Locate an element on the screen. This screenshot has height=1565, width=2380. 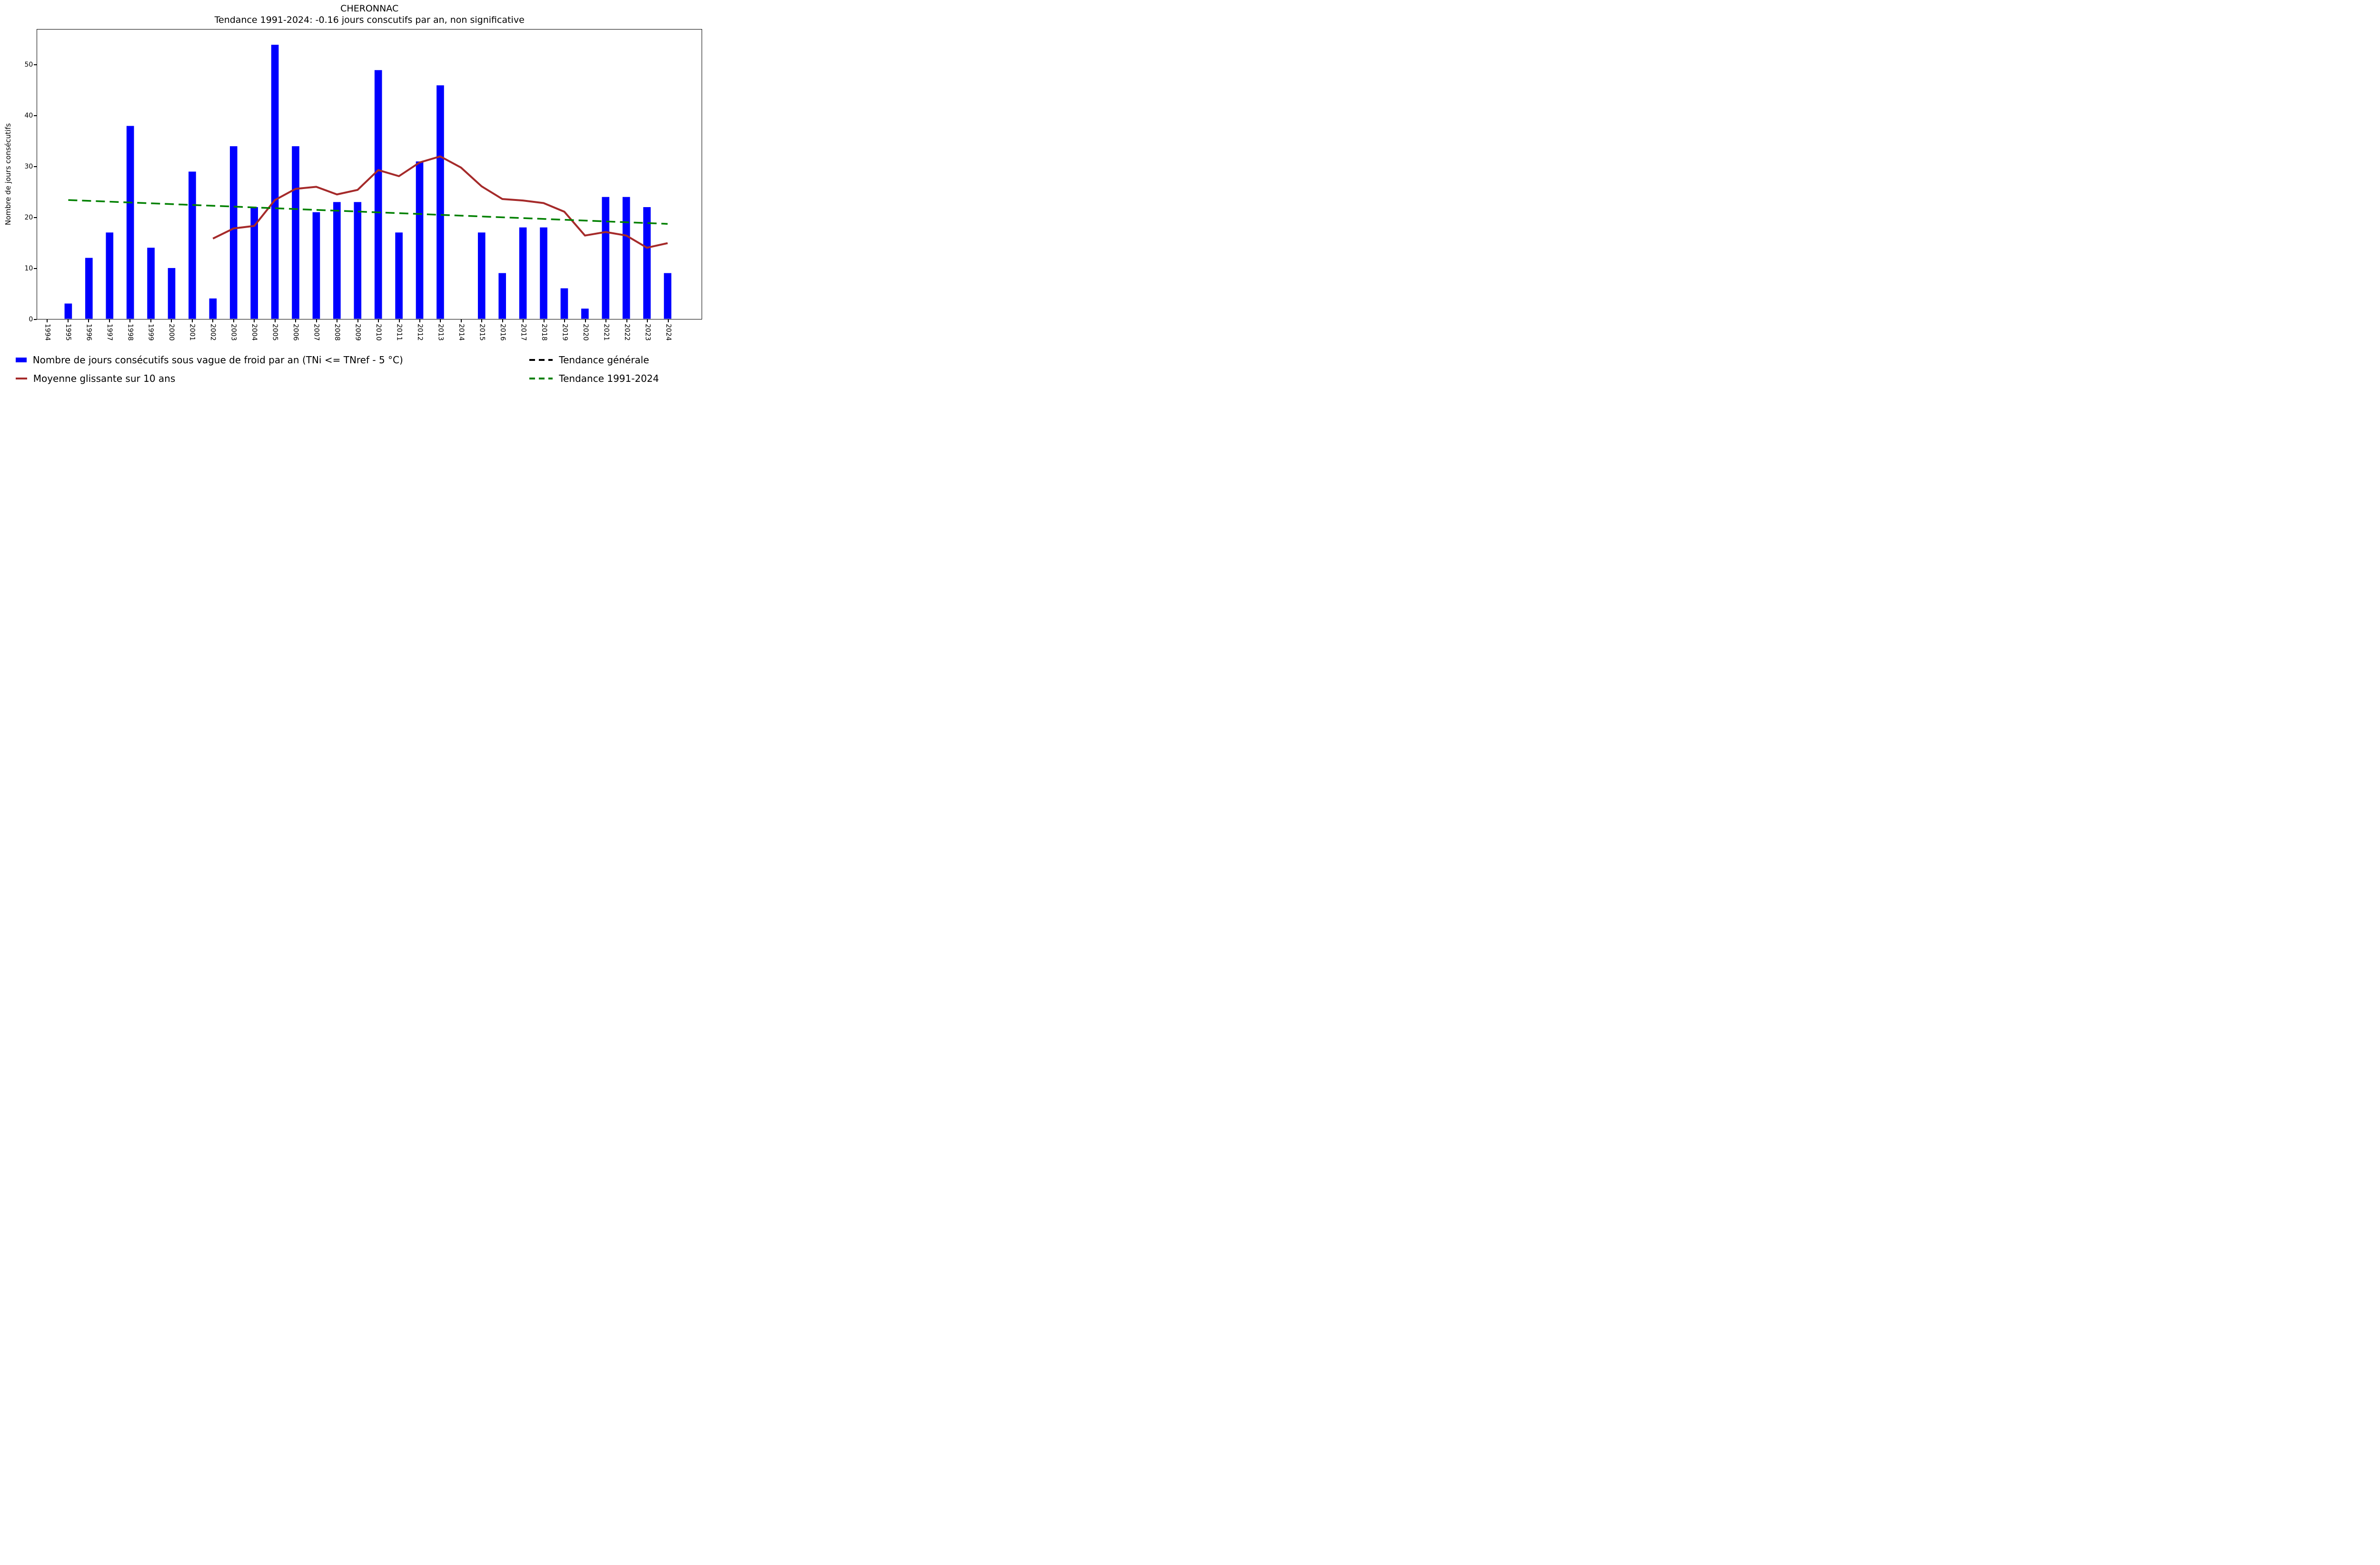
x-tick-label-2010: 2010 is located at coordinates (379, 332).